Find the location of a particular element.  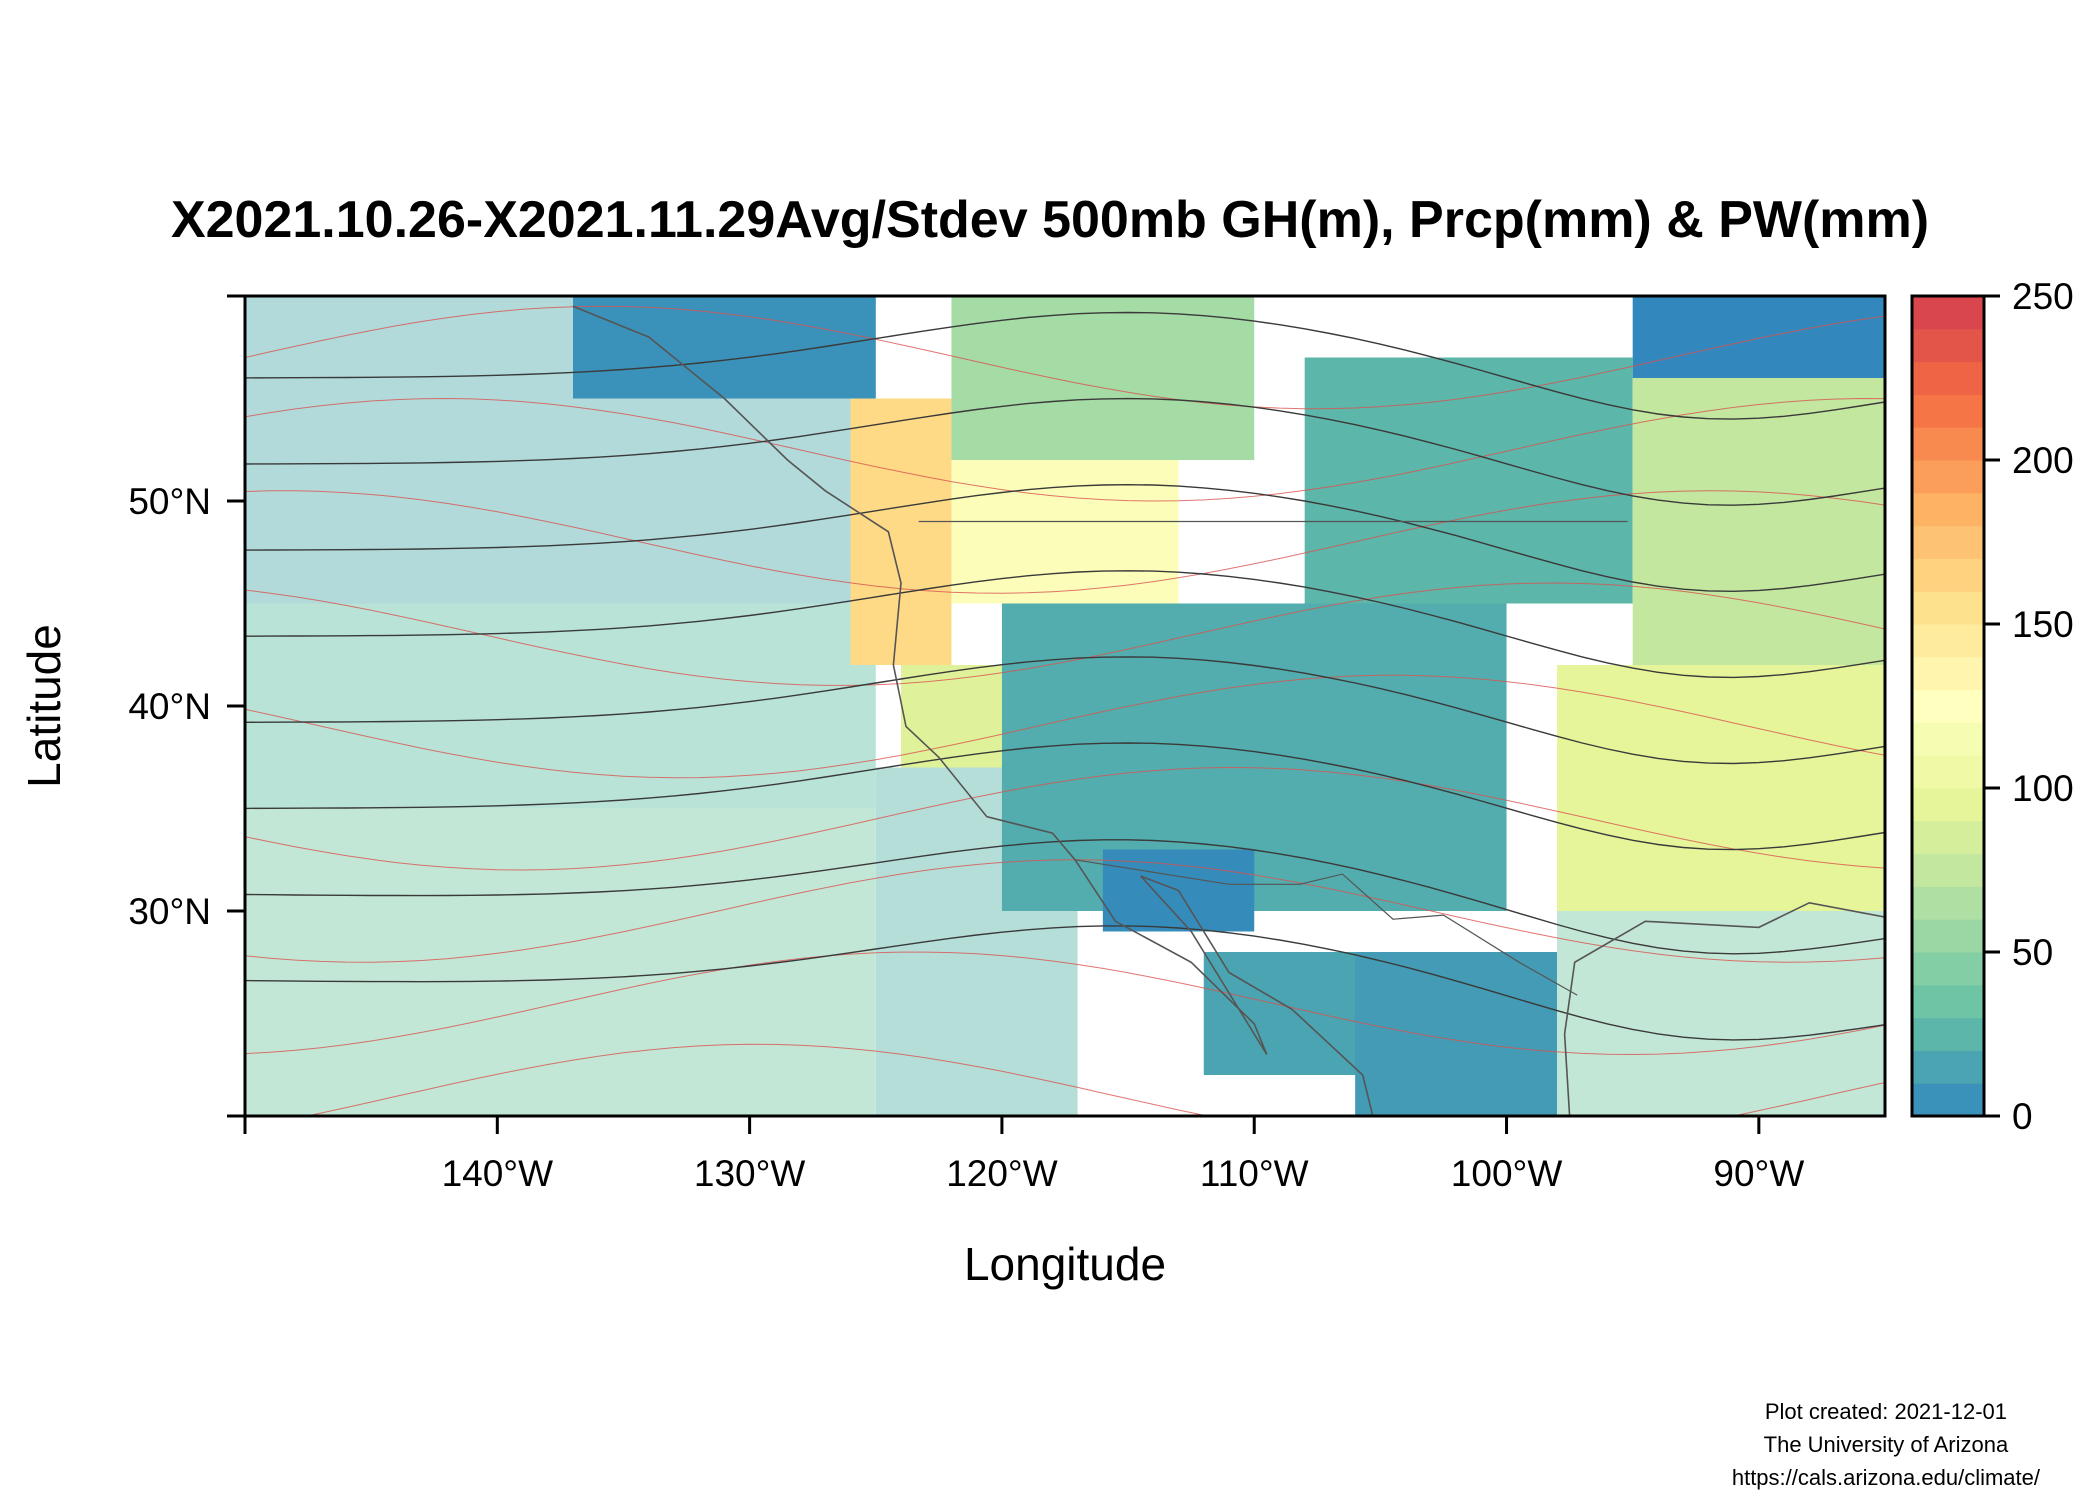

y-axis-title: Latitude is located at coordinates (44, 706).